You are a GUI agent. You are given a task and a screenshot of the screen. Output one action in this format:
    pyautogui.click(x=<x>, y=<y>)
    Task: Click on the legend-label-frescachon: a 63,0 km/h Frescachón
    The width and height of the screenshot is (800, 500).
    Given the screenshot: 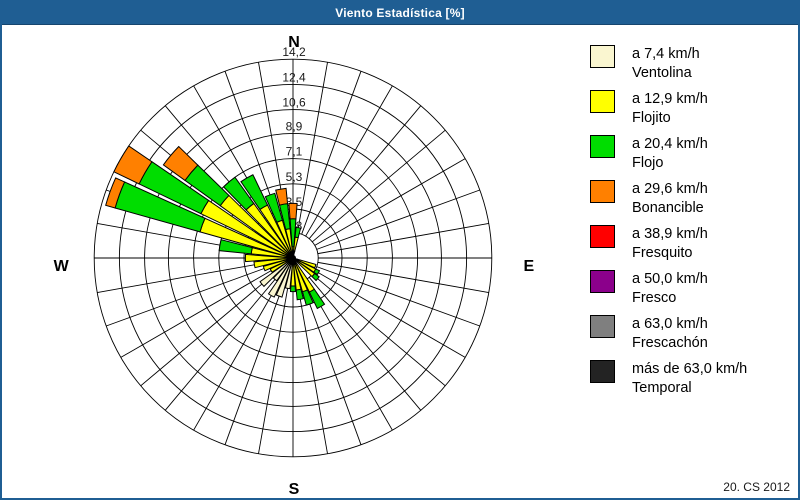 What is the action you would take?
    pyautogui.click(x=670, y=334)
    